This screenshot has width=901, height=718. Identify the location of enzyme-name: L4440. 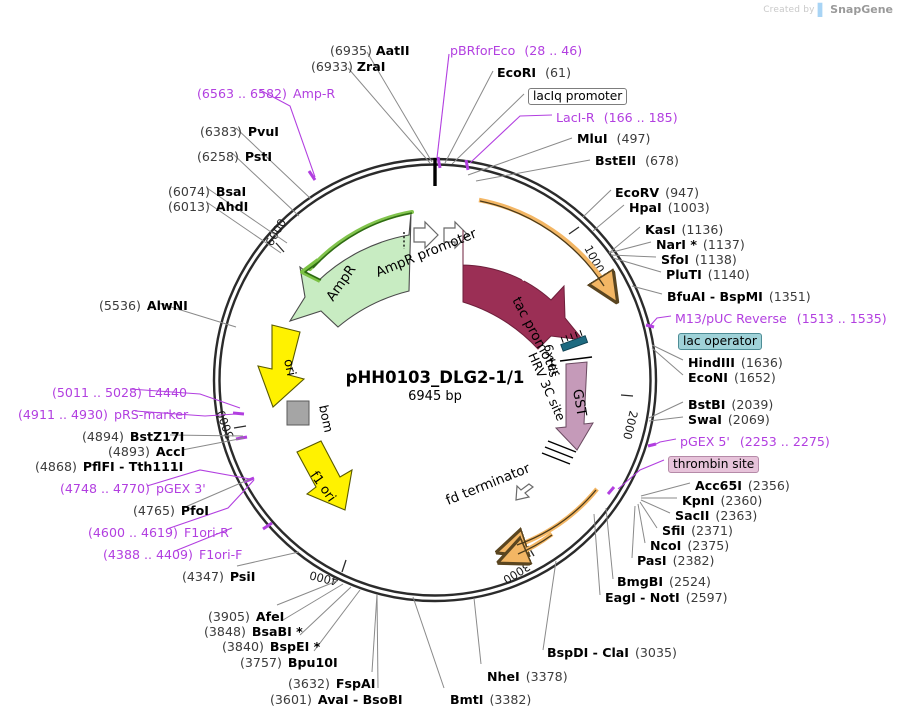
(167, 392).